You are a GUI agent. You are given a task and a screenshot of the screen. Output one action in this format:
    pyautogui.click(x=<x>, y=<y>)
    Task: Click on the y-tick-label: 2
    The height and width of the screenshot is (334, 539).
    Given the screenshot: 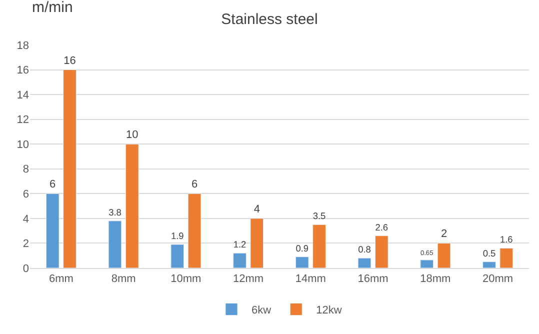 What is the action you would take?
    pyautogui.click(x=25, y=244)
    